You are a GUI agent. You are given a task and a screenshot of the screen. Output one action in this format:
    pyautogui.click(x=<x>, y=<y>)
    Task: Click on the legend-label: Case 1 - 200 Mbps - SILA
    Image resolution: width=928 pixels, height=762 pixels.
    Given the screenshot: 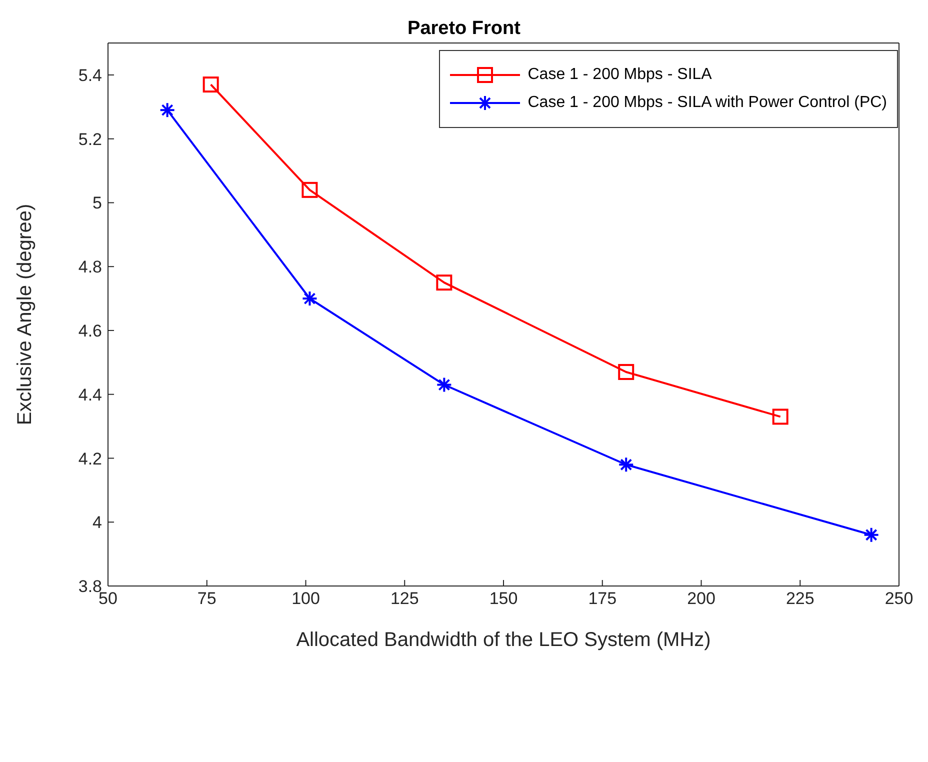 What is the action you would take?
    pyautogui.click(x=620, y=75)
    